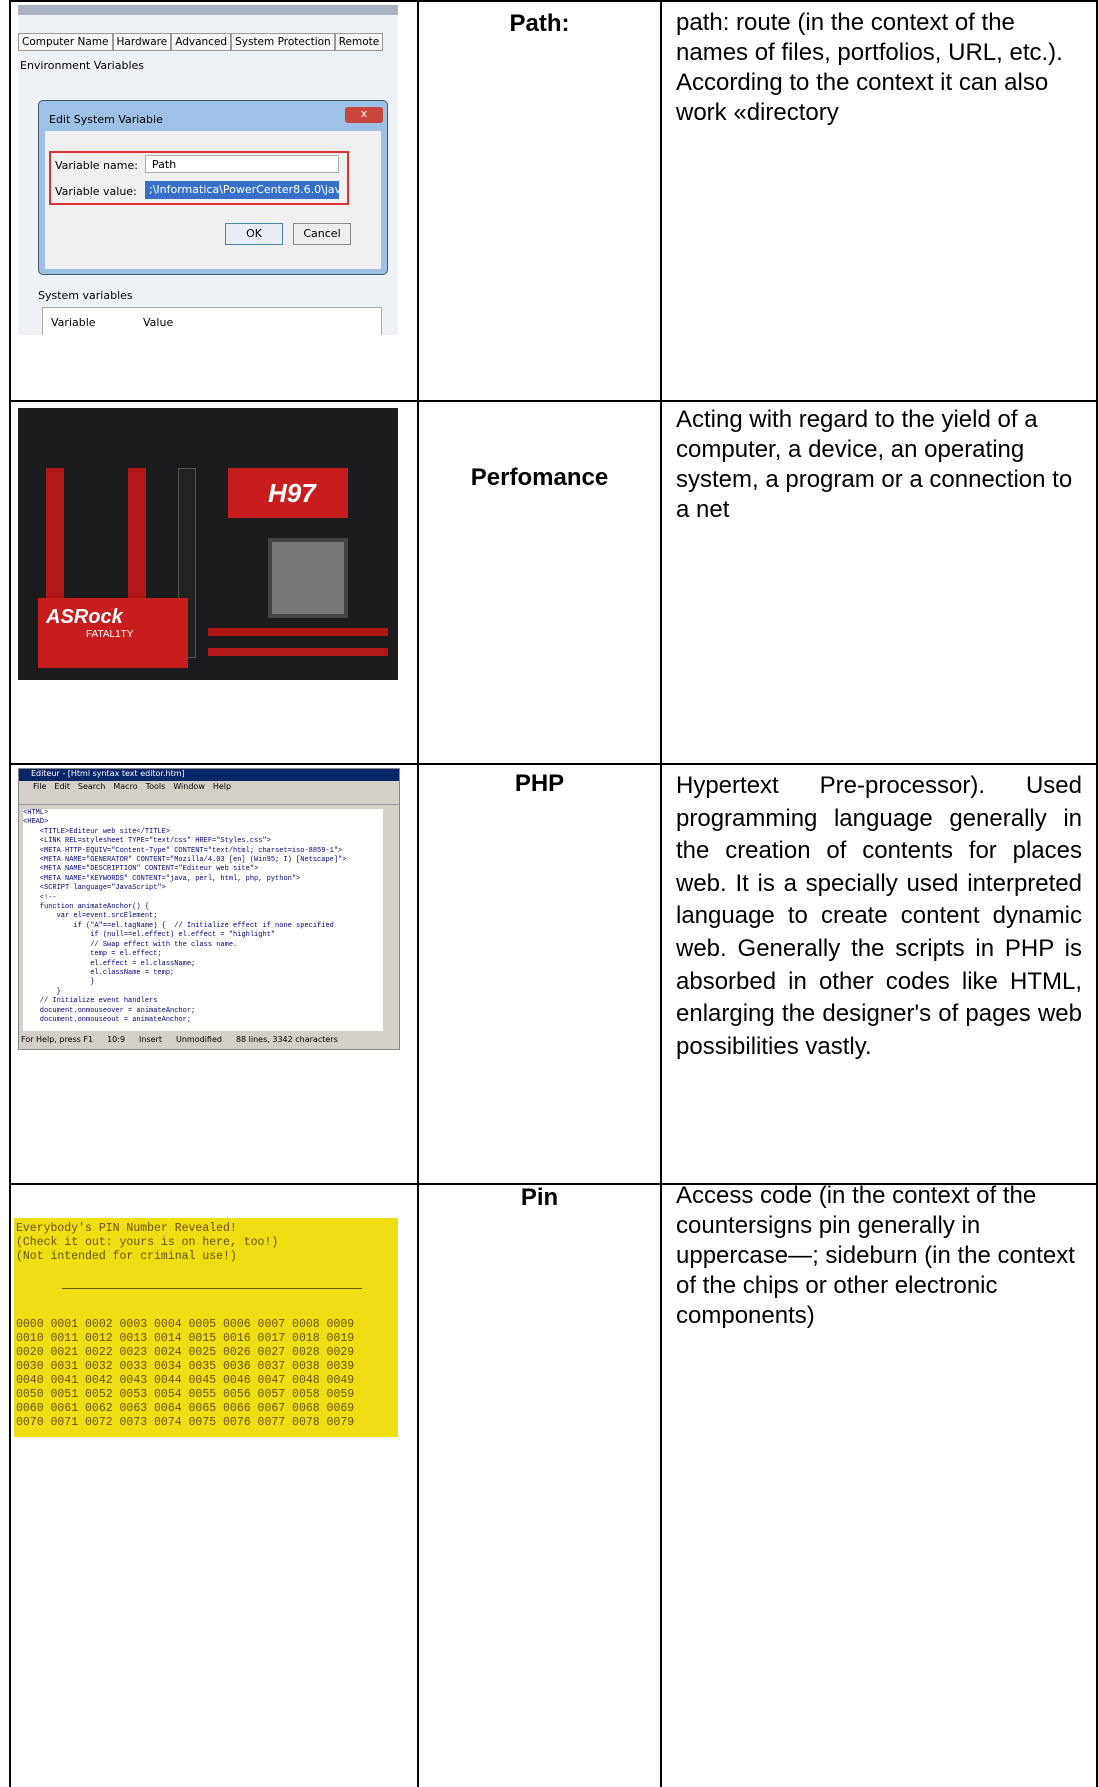 The width and height of the screenshot is (1098, 1787). I want to click on field: Path, so click(242, 164).